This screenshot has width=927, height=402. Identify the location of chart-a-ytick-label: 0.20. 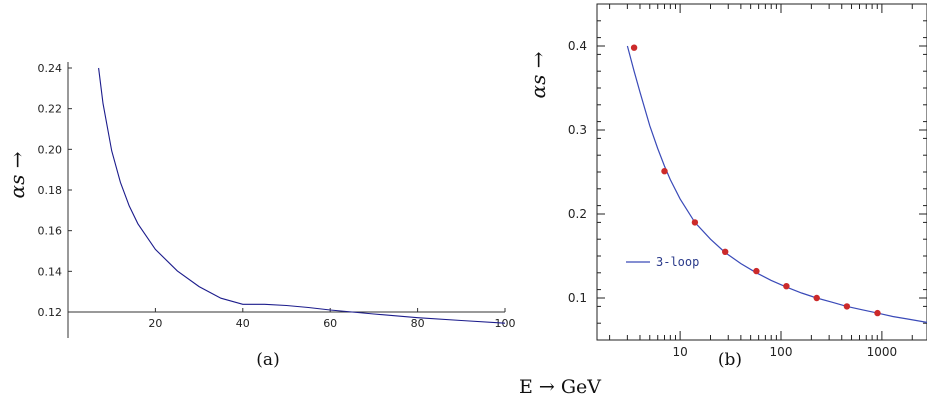
(50, 149).